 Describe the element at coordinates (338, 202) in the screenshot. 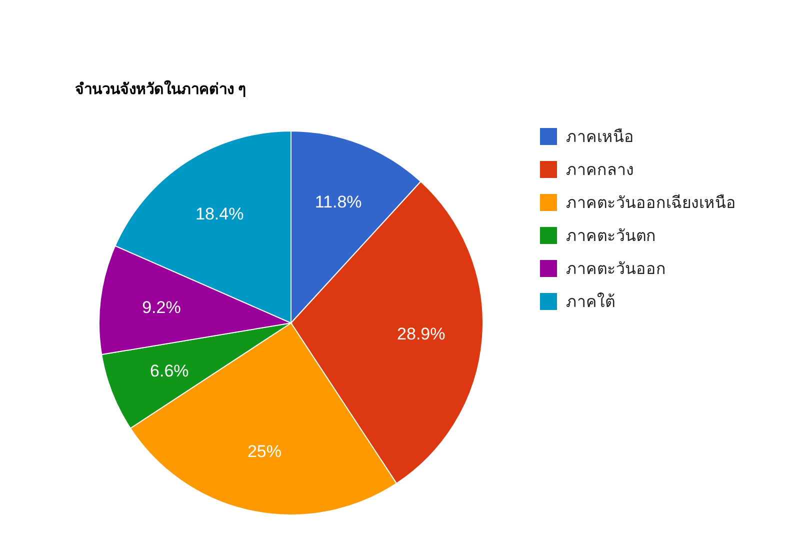

I see `data-label: 11.8%` at that location.